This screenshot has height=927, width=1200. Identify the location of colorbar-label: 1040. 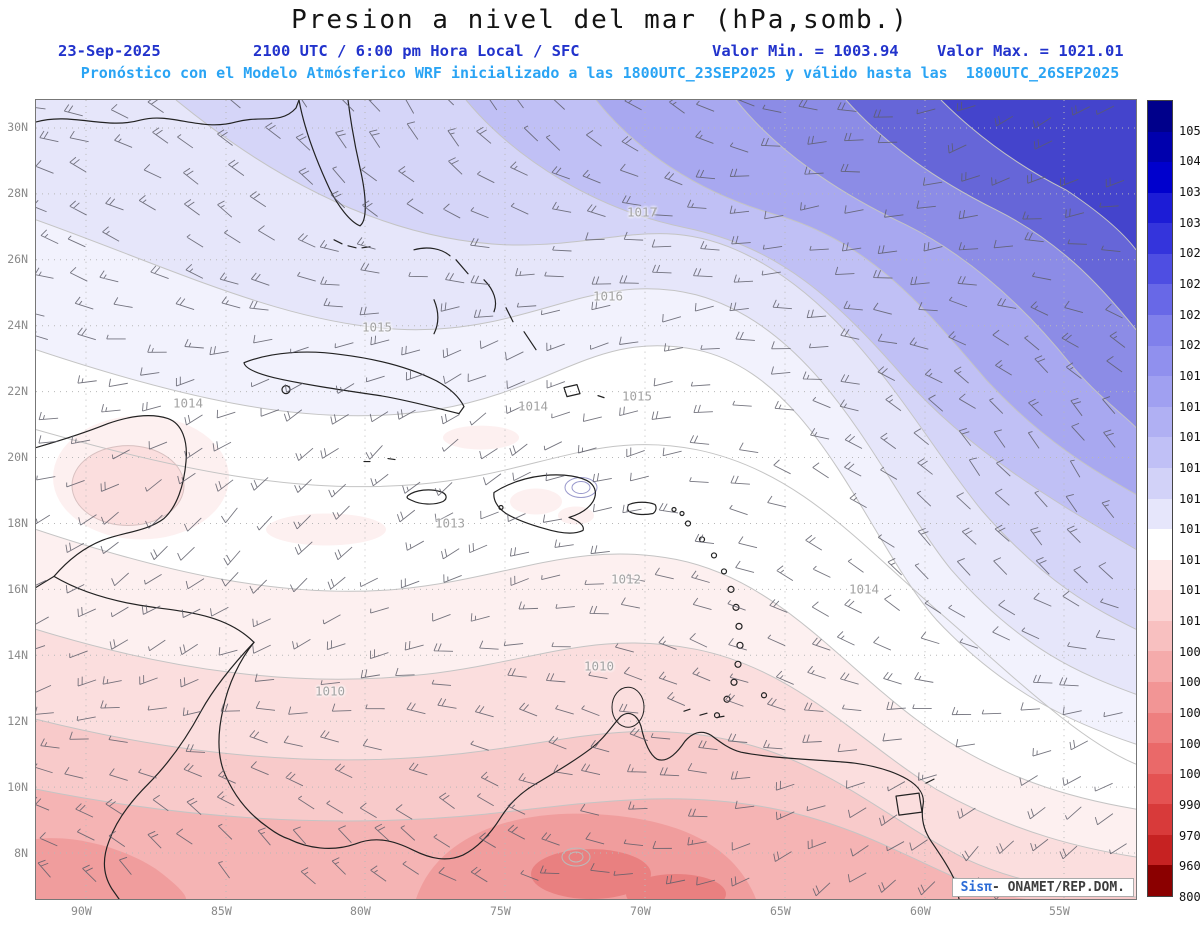
(1189, 161).